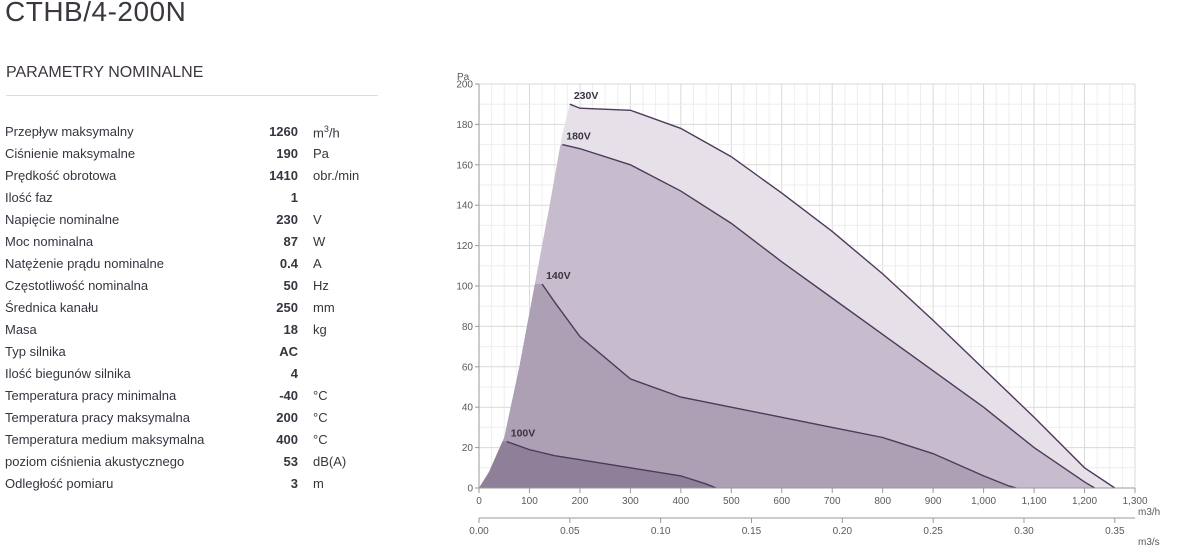  What do you see at coordinates (49, 241) in the screenshot?
I see `param-label: Moc nominalna` at bounding box center [49, 241].